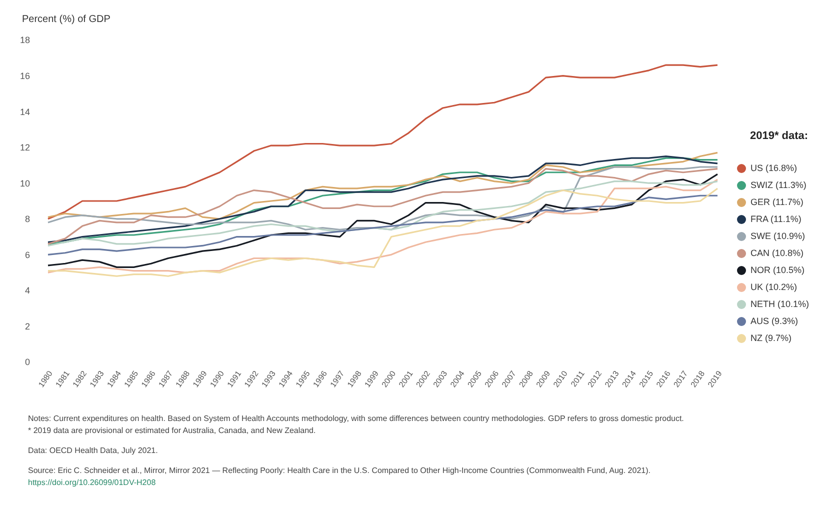 This screenshot has width=835, height=513. I want to click on text: https://doi.org/10.26099/01DV-H208, so click(92, 483).